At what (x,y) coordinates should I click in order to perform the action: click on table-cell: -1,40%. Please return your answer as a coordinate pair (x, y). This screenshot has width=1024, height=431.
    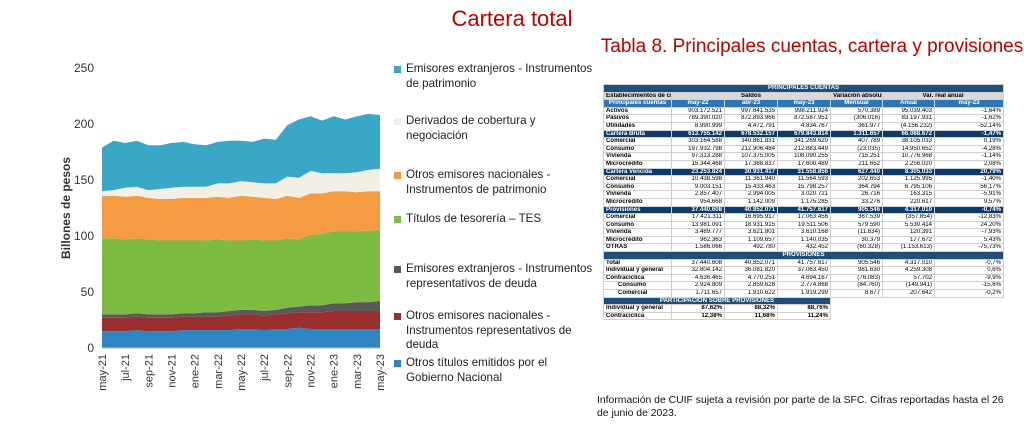
    Looking at the image, I should click on (969, 179).